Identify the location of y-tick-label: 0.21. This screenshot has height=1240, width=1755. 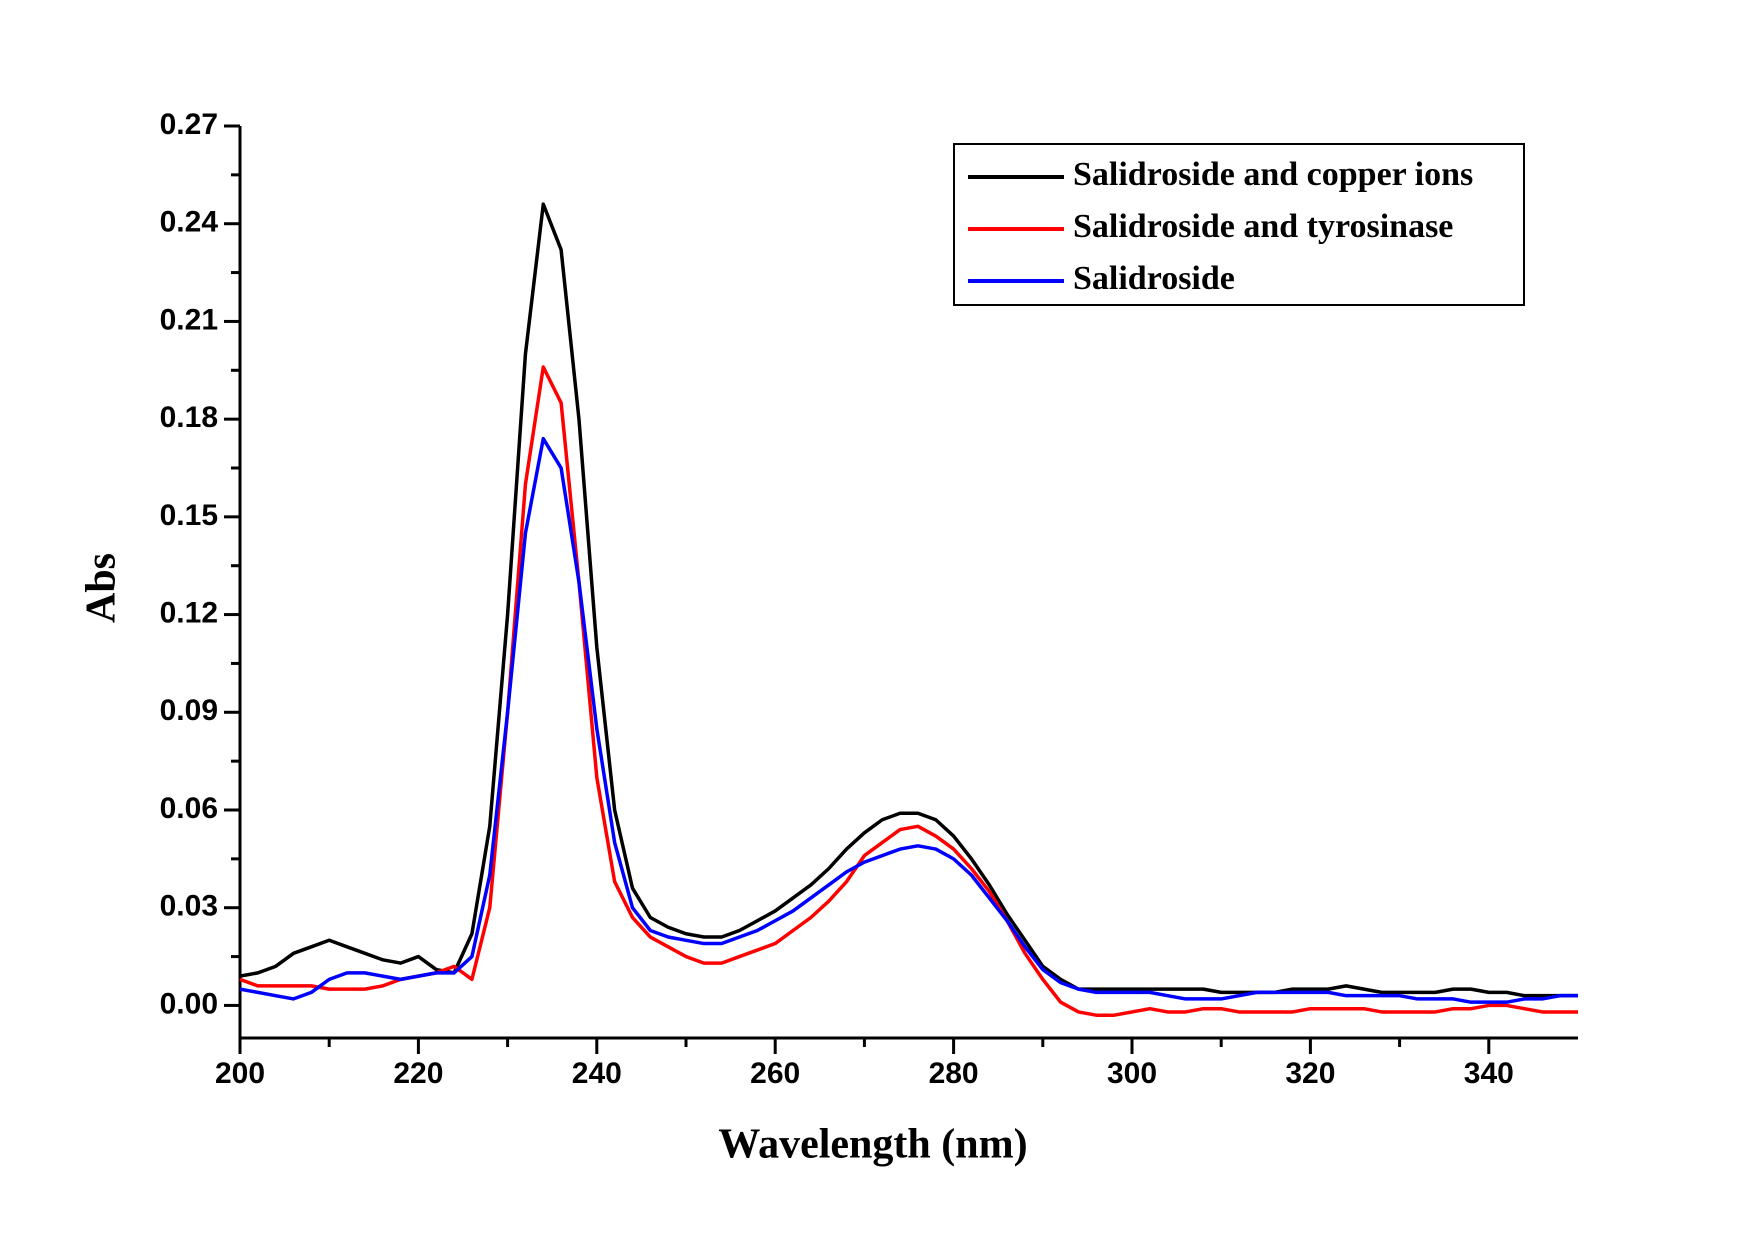
(189, 319).